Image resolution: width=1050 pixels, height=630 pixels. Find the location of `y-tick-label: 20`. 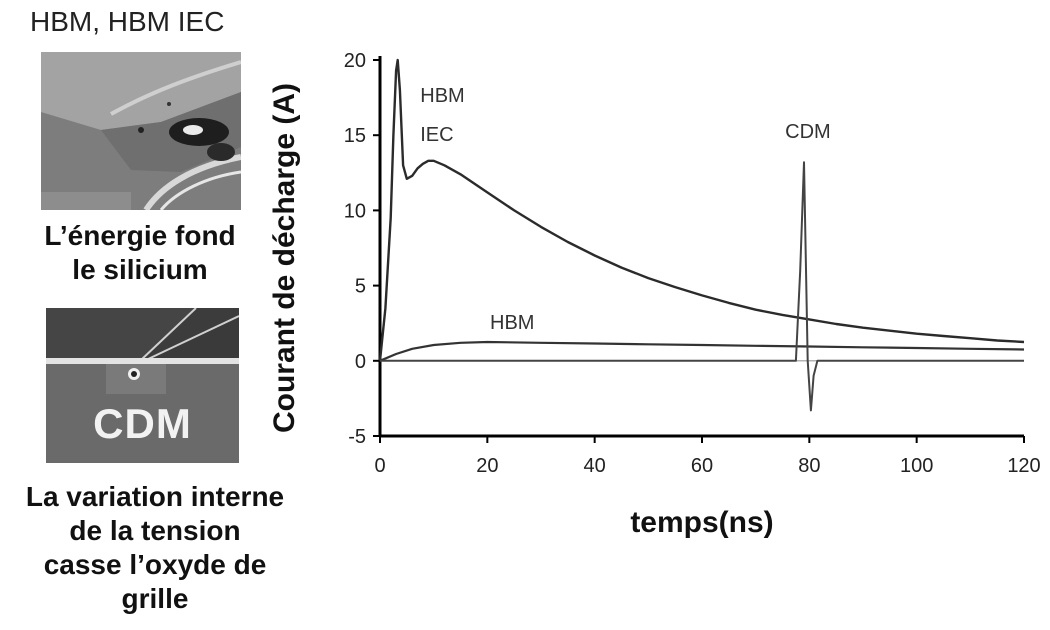

y-tick-label: 20 is located at coordinates (355, 61).